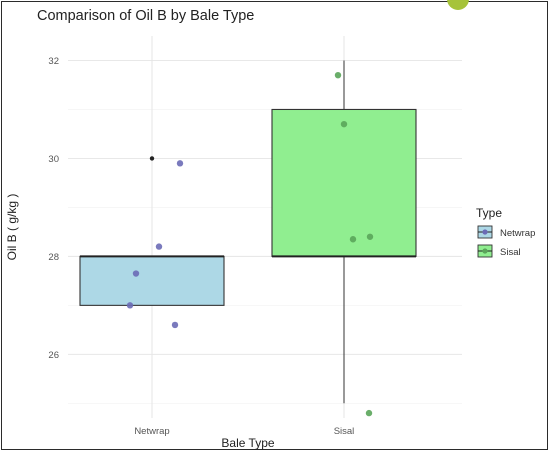 The width and height of the screenshot is (551, 453). What do you see at coordinates (53, 61) in the screenshot?
I see `y-tick-label: 32` at bounding box center [53, 61].